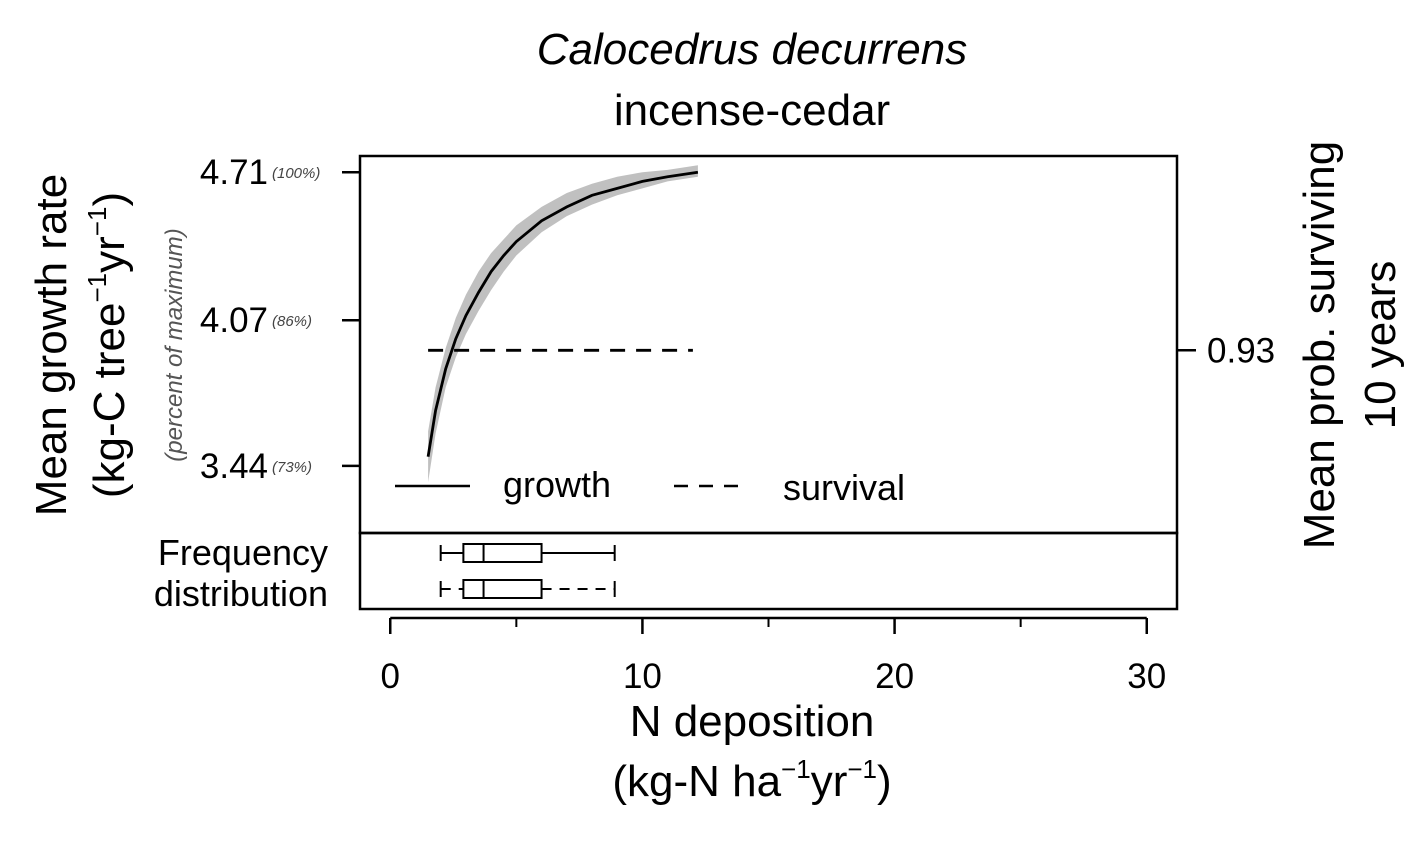  Describe the element at coordinates (894, 676) in the screenshot. I see `x-tick-label-20: 20` at that location.